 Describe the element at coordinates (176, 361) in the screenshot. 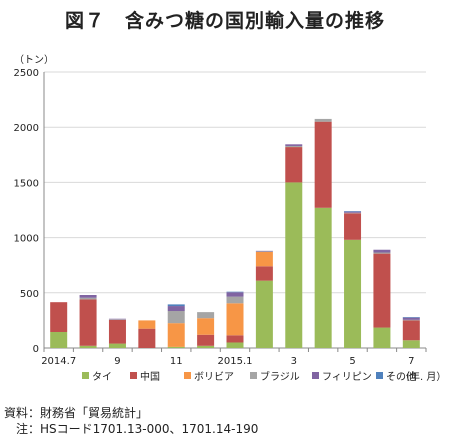

I see `x-tick-label: 11` at that location.